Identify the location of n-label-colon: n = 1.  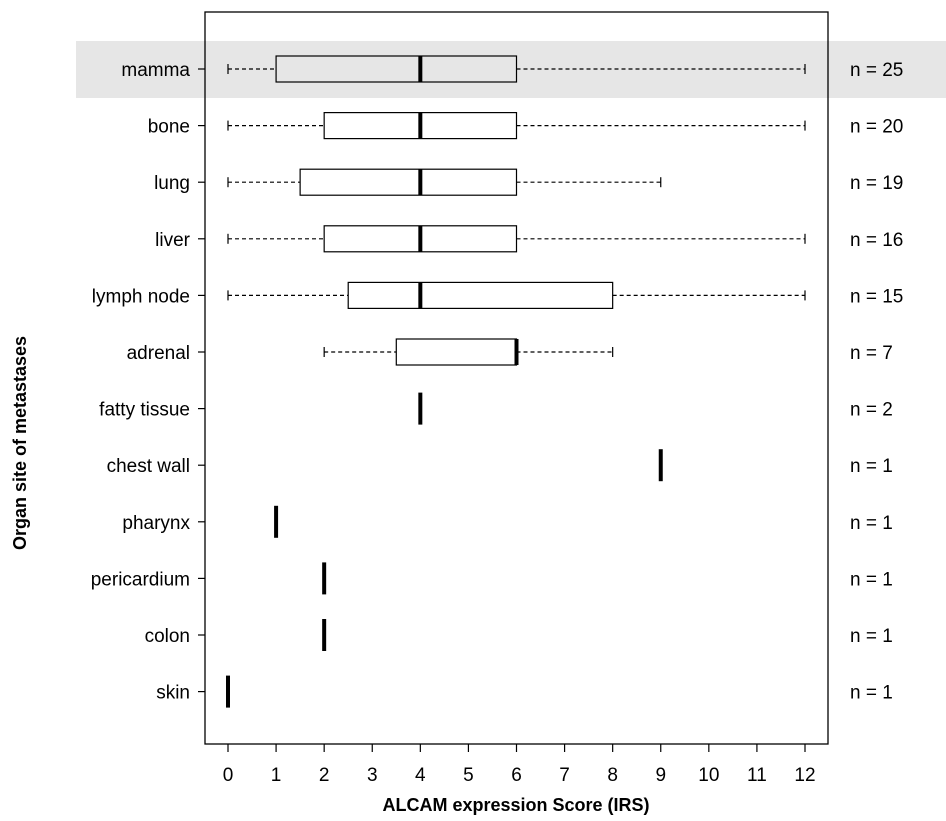
(871, 636).